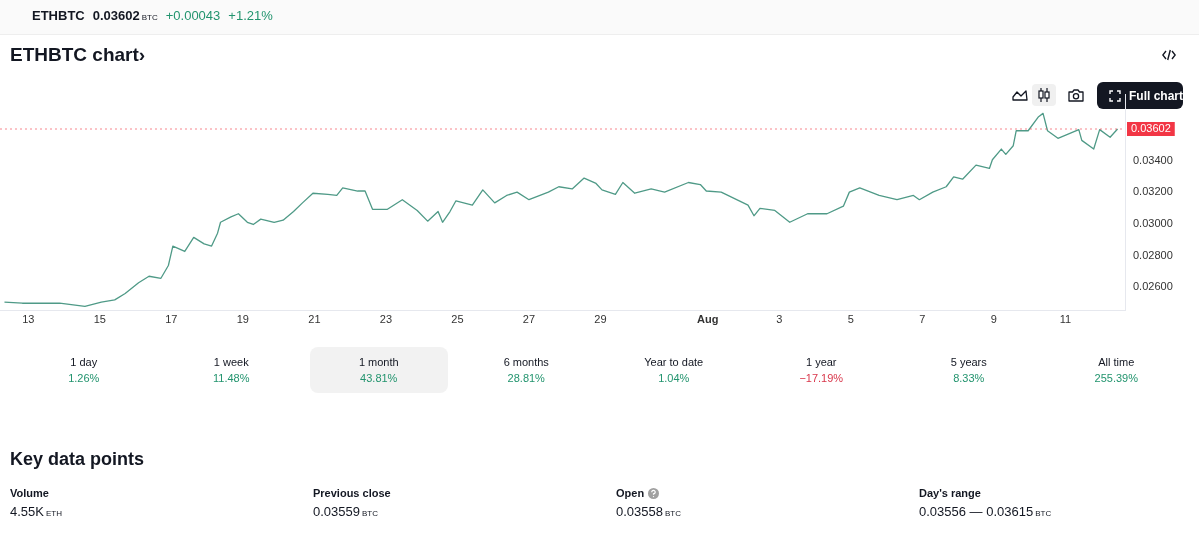  What do you see at coordinates (674, 362) in the screenshot?
I see `text: Year to date` at bounding box center [674, 362].